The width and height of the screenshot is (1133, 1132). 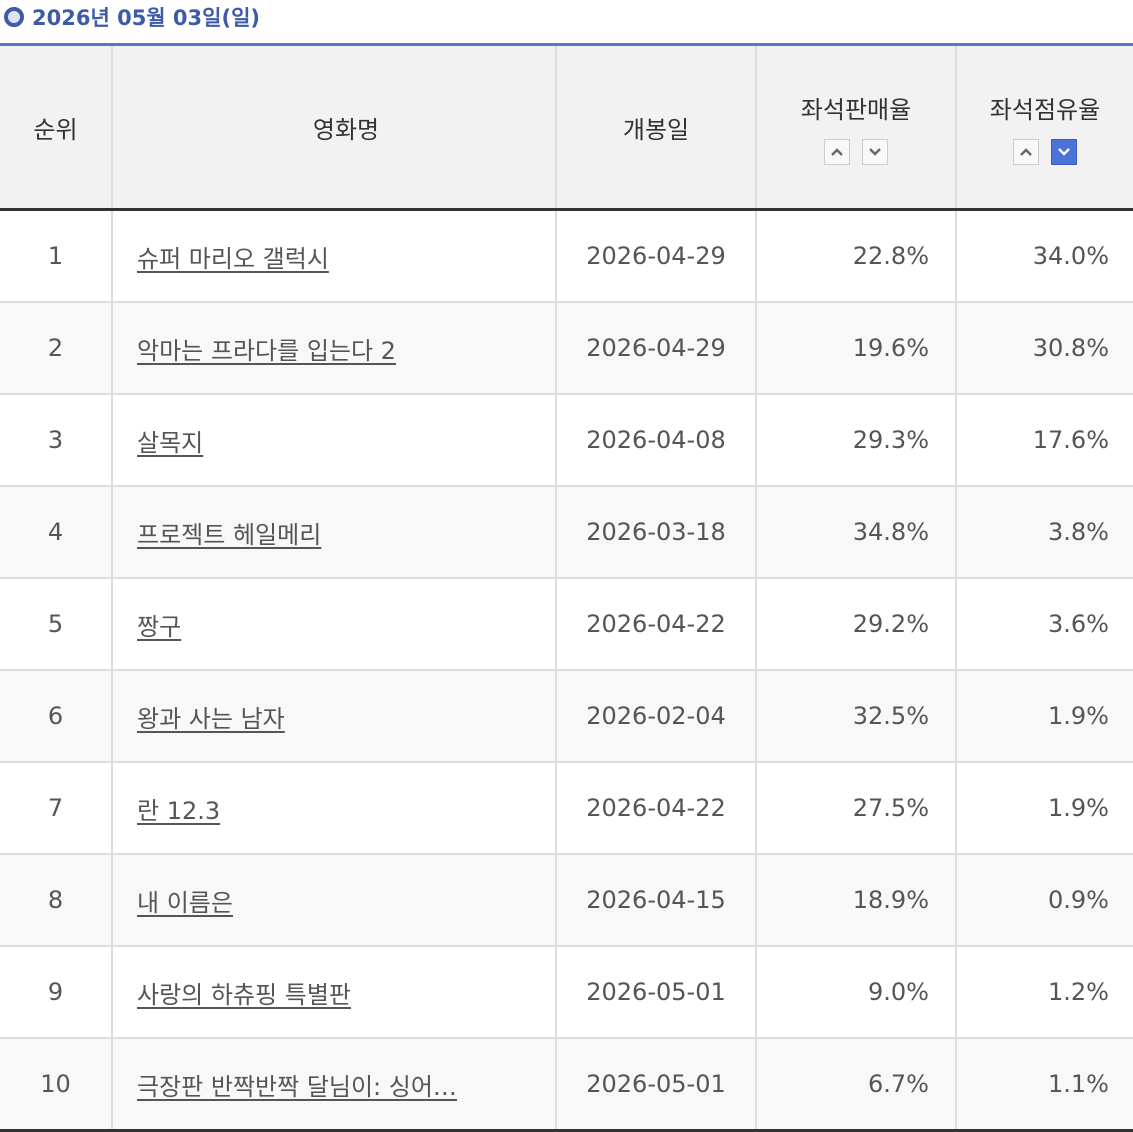 What do you see at coordinates (55, 992) in the screenshot?
I see `rank: 9` at bounding box center [55, 992].